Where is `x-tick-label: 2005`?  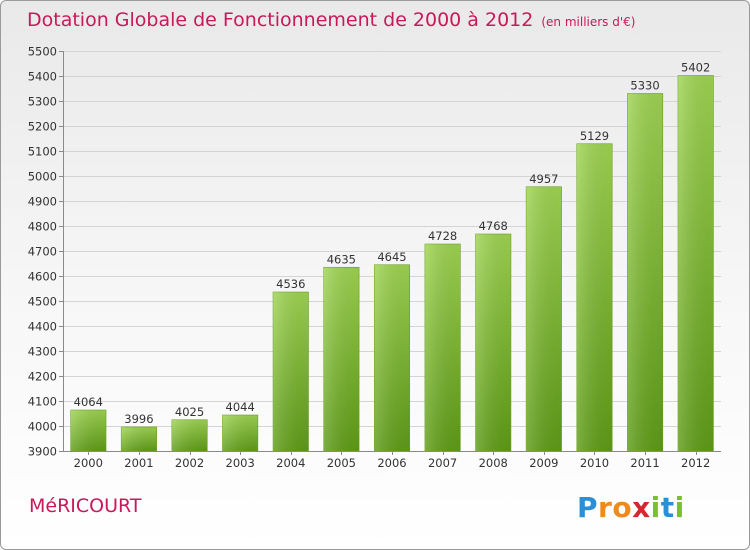 x-tick-label: 2005 is located at coordinates (341, 463).